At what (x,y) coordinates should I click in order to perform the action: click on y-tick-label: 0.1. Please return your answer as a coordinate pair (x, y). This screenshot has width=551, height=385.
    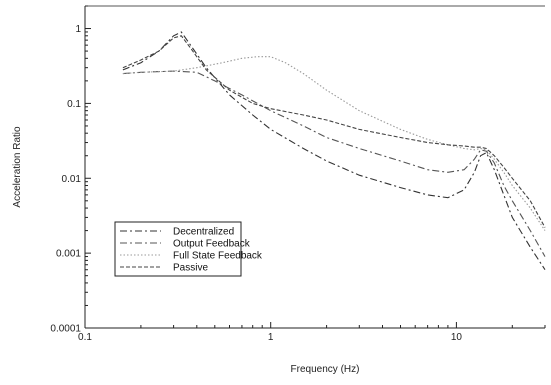
    Looking at the image, I should click on (74, 104).